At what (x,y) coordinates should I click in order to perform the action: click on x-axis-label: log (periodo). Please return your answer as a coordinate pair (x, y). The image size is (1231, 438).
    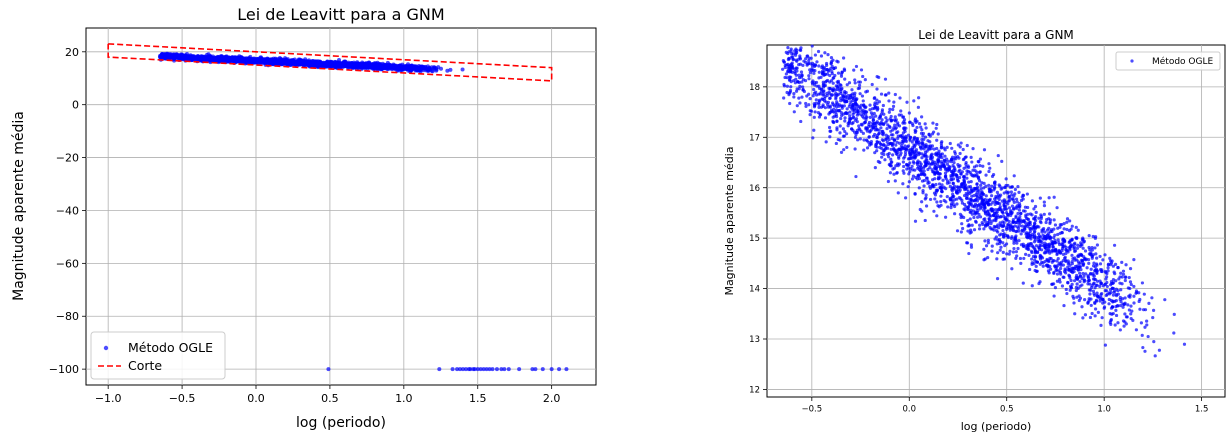
    Looking at the image, I should click on (996, 426).